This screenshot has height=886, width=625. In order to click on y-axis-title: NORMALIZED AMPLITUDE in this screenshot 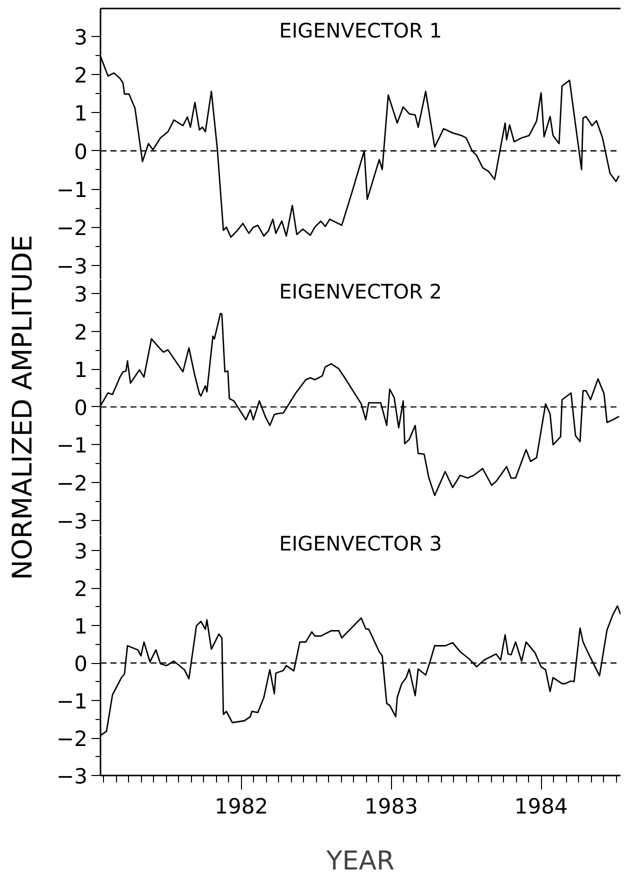, I will do `click(23, 407)`.